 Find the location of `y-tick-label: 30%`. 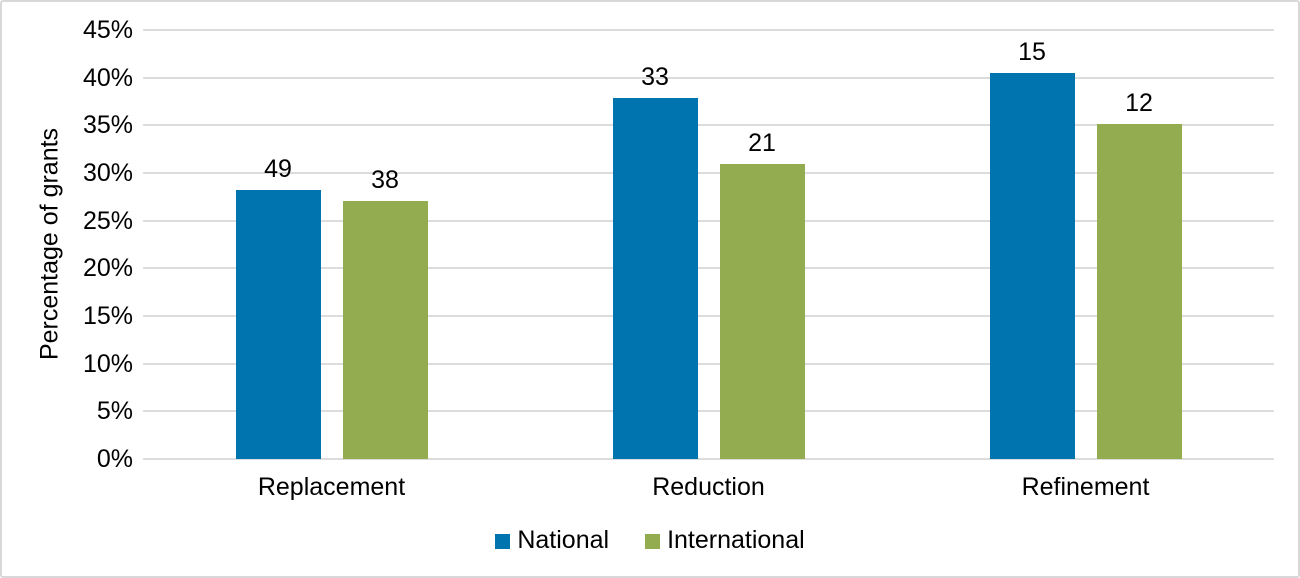

y-tick-label: 30% is located at coordinates (107, 173).